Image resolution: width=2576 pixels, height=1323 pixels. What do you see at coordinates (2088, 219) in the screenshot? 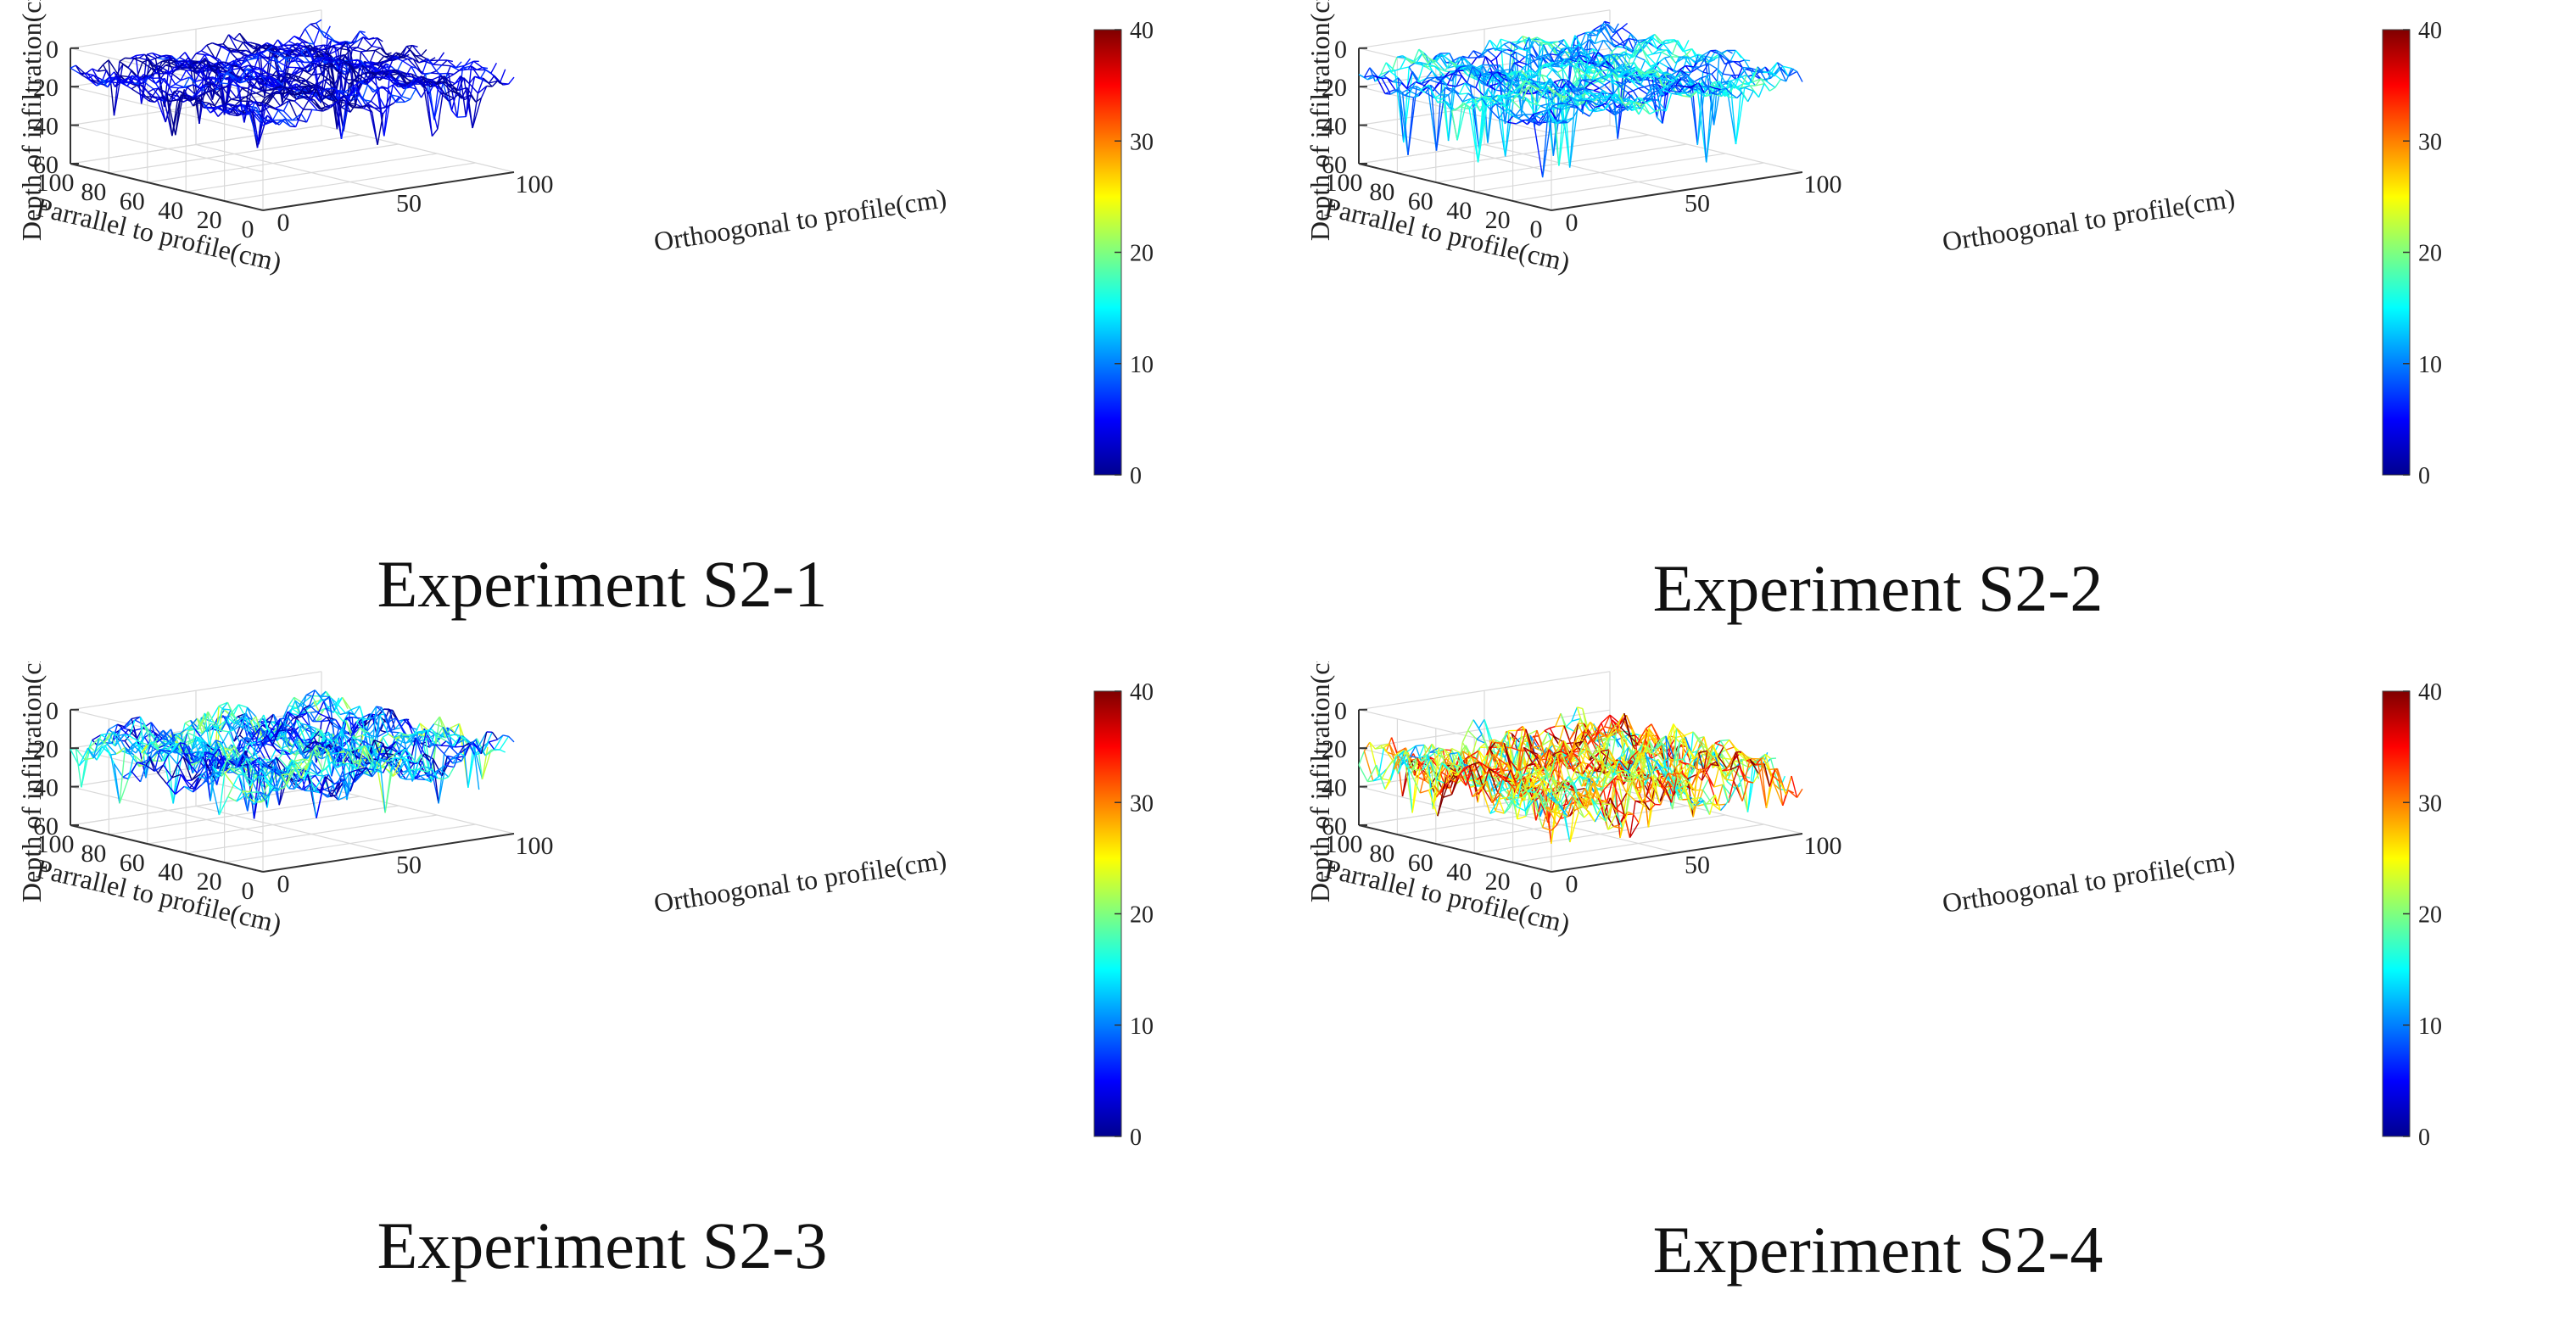
I see `x-axis-title: Orthoogonal to profile(cm)` at bounding box center [2088, 219].